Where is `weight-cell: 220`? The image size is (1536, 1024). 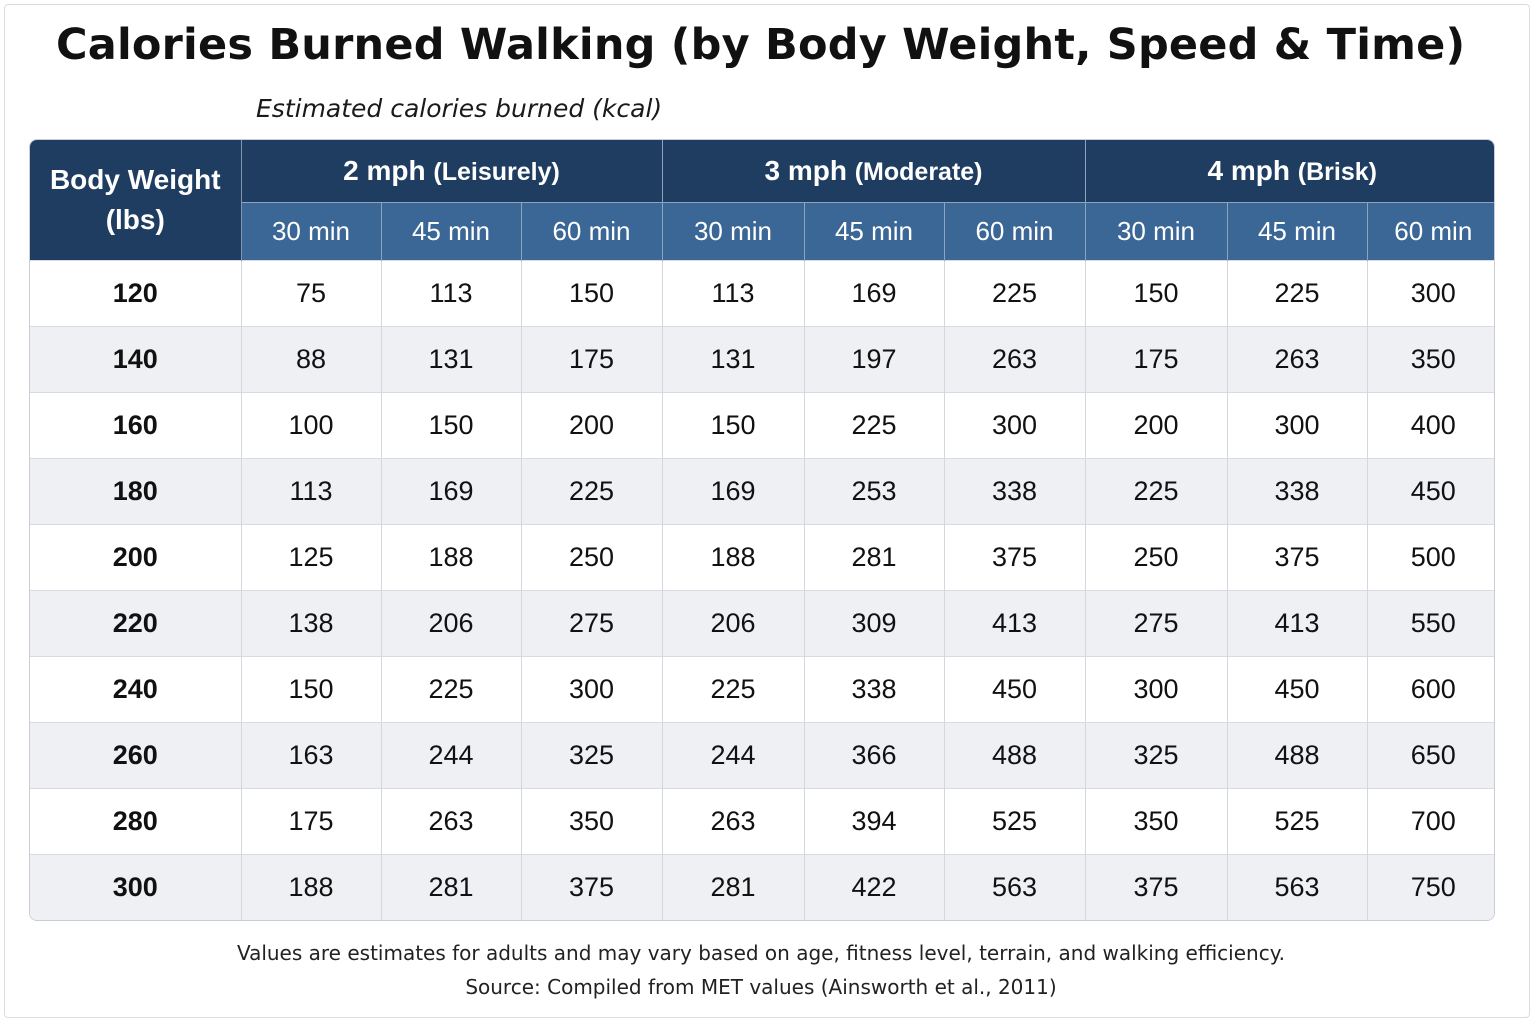
weight-cell: 220 is located at coordinates (136, 623).